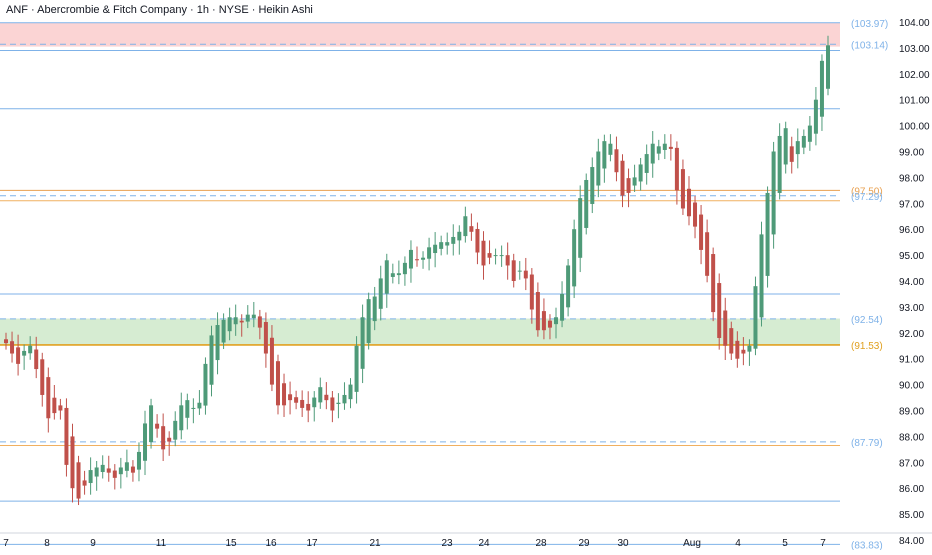 The height and width of the screenshot is (555, 932). What do you see at coordinates (692, 543) in the screenshot?
I see `x-tick-label: Aug` at bounding box center [692, 543].